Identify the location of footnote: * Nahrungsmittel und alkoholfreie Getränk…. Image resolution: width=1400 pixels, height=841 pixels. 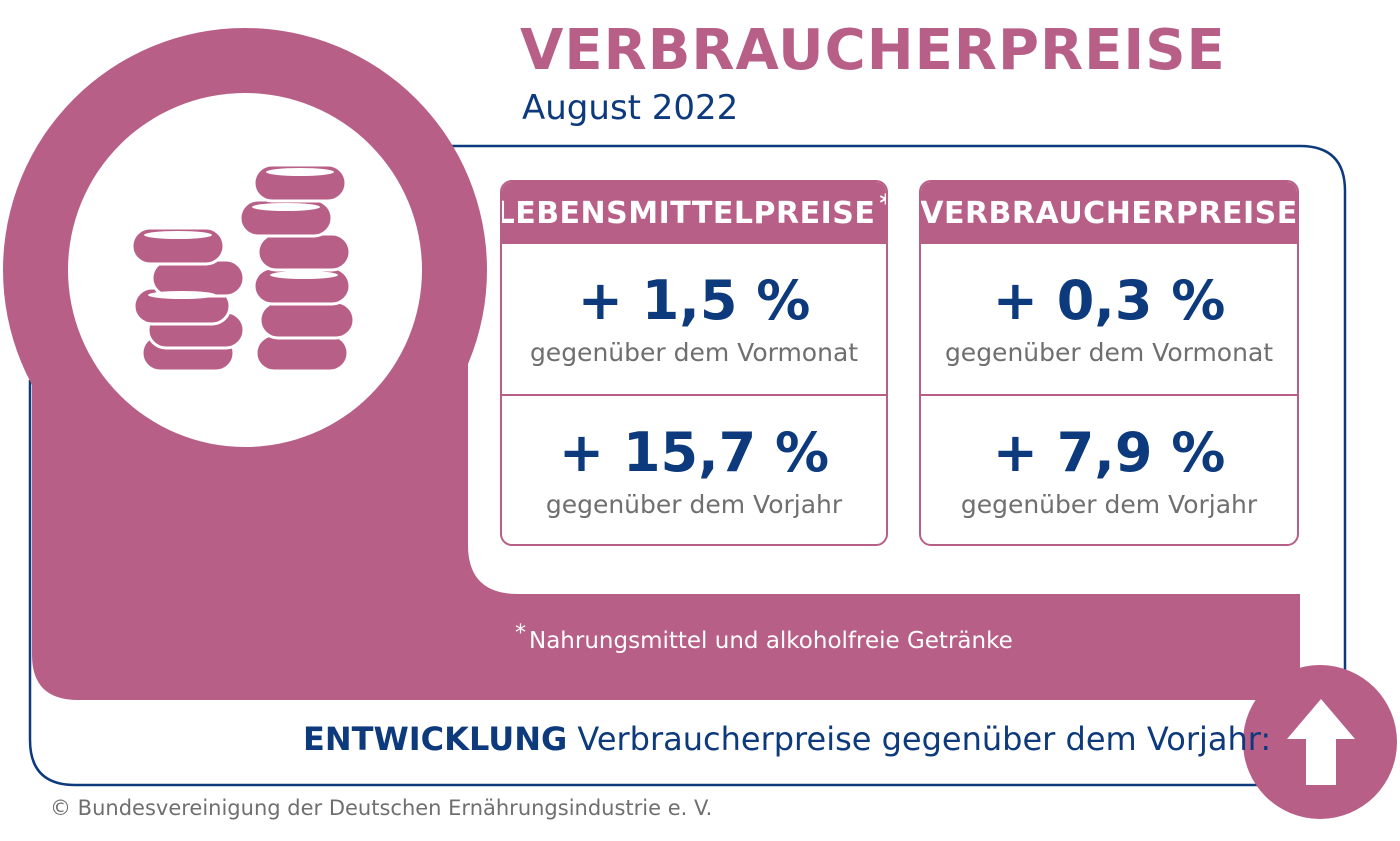
(764, 637).